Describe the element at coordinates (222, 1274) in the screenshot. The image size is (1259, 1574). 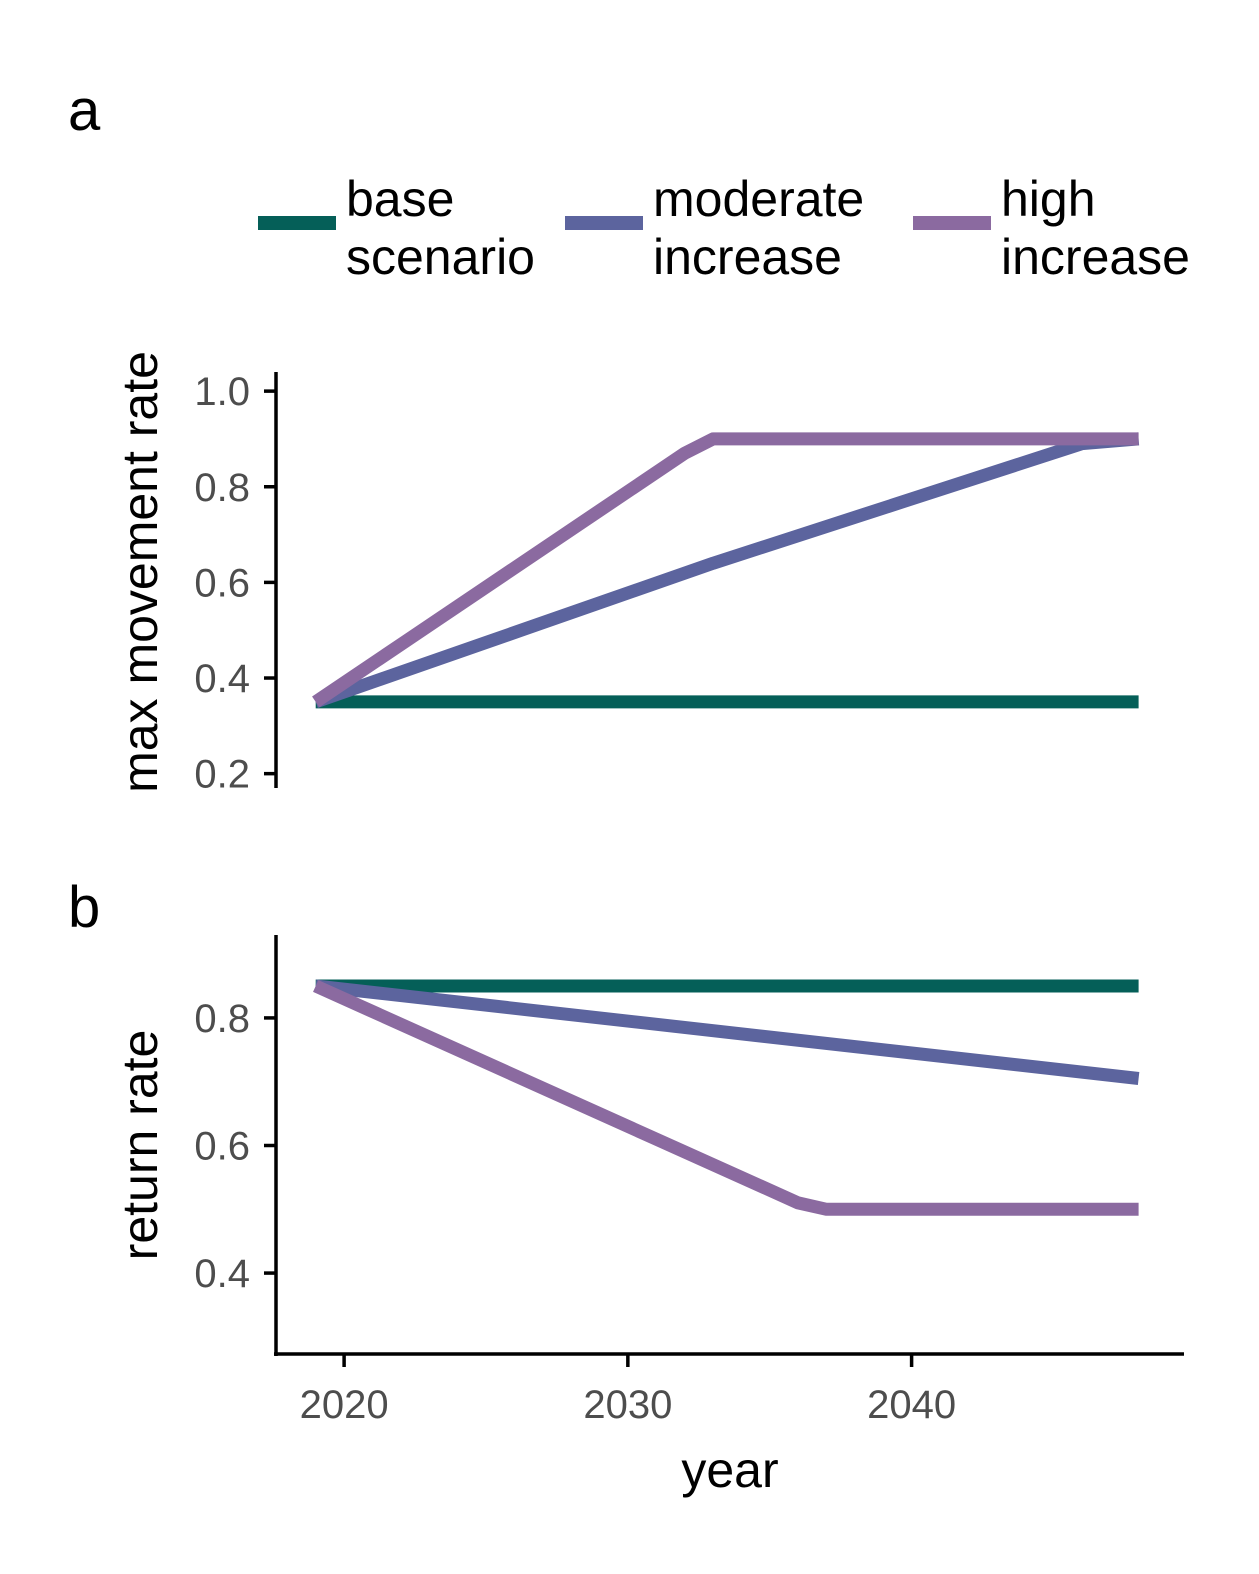
I see `panel-b-y-tick-label: 0.4` at that location.